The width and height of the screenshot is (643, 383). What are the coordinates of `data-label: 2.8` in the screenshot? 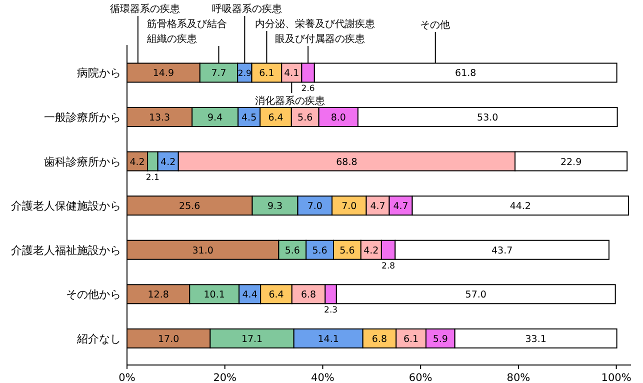 It's located at (389, 266).